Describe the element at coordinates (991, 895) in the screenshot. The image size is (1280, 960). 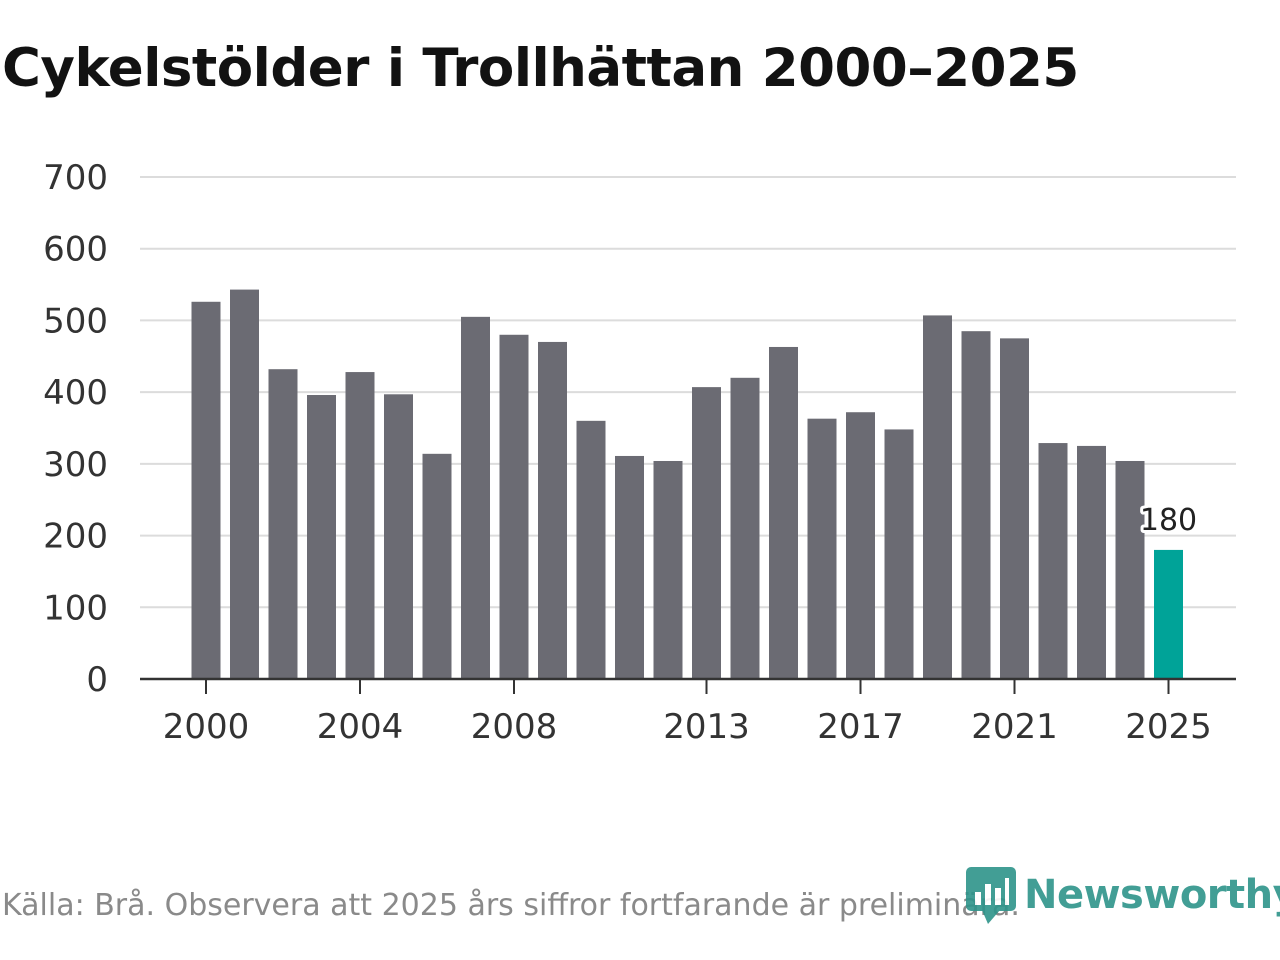
I see `newsworthy-logo-icon` at that location.